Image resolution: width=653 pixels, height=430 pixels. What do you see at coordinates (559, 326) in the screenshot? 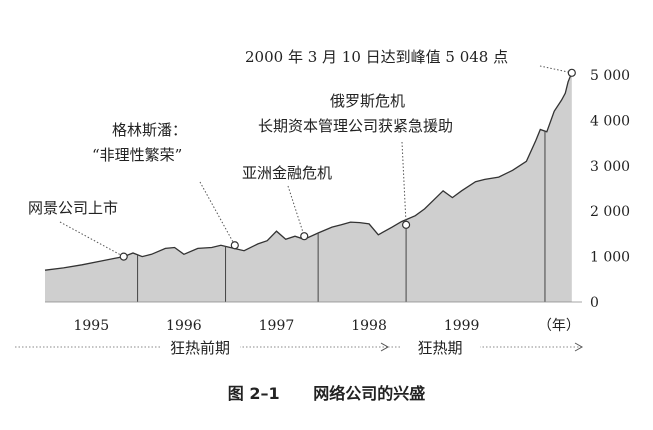
I see `x-unit-label: （年）` at bounding box center [559, 326].